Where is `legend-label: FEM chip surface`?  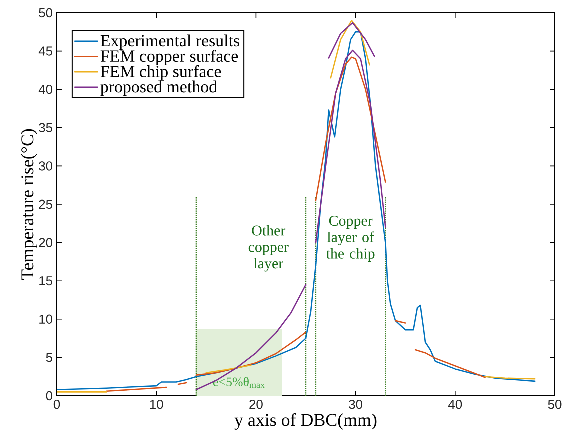
legend-label: FEM chip surface is located at coordinates (161, 73).